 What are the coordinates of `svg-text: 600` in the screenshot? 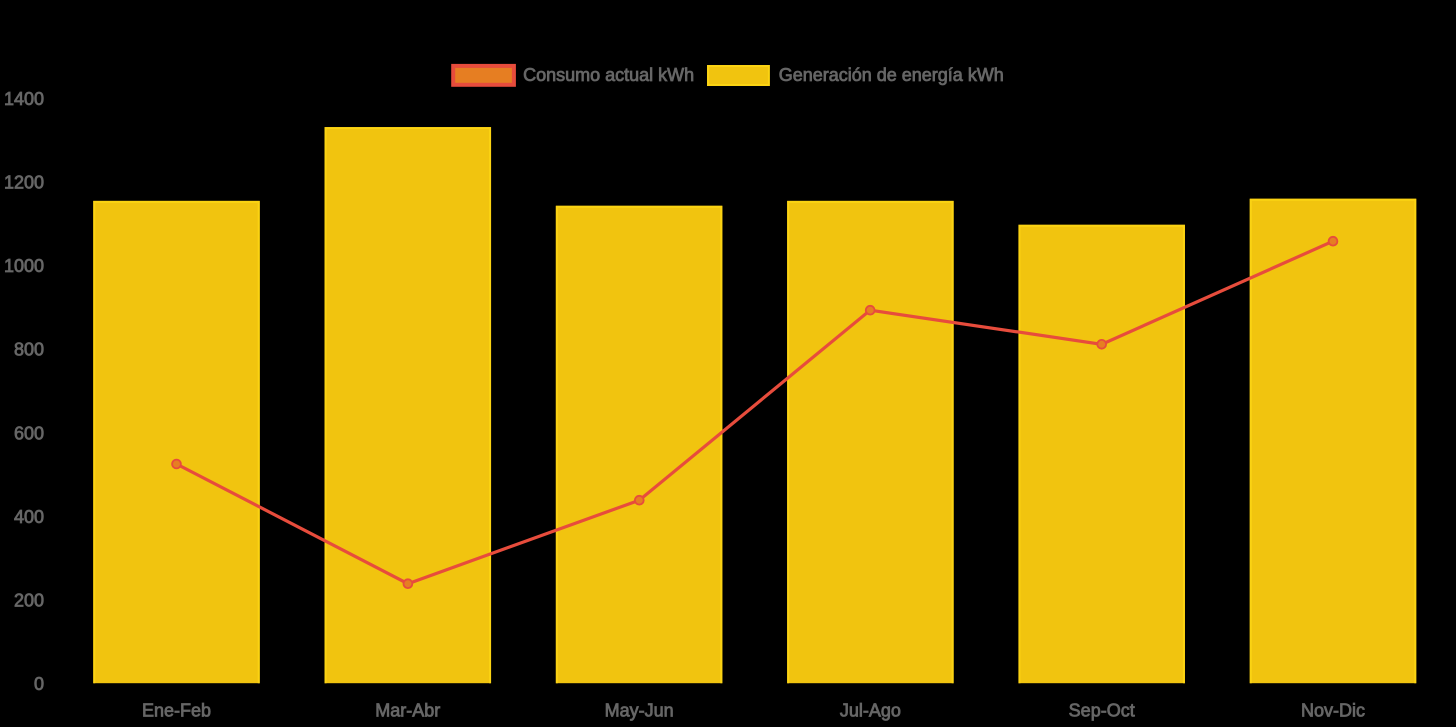 It's located at (29, 433).